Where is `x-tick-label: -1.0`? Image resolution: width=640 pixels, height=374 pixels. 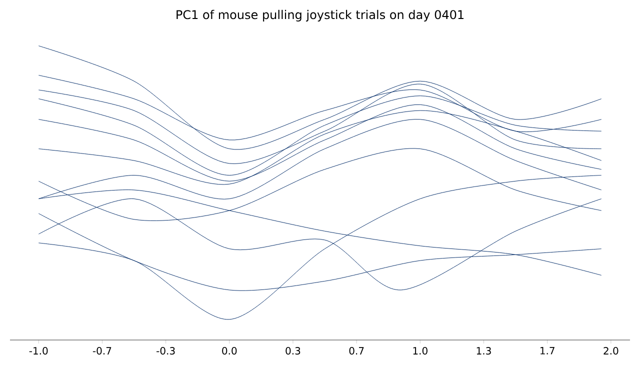
x-tick-label: -1.0 is located at coordinates (38, 351).